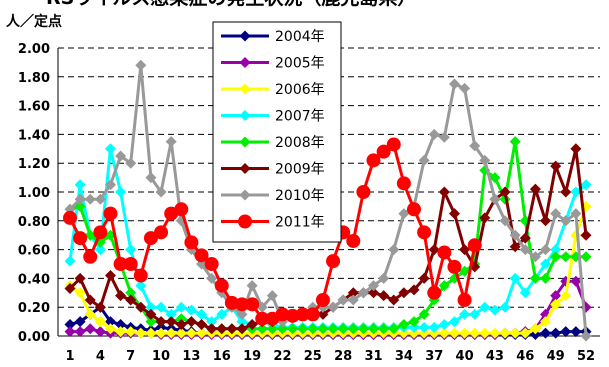 This screenshot has height=367, width=609. Describe the element at coordinates (300, 64) in the screenshot. I see `legend-label: 2005年` at that location.